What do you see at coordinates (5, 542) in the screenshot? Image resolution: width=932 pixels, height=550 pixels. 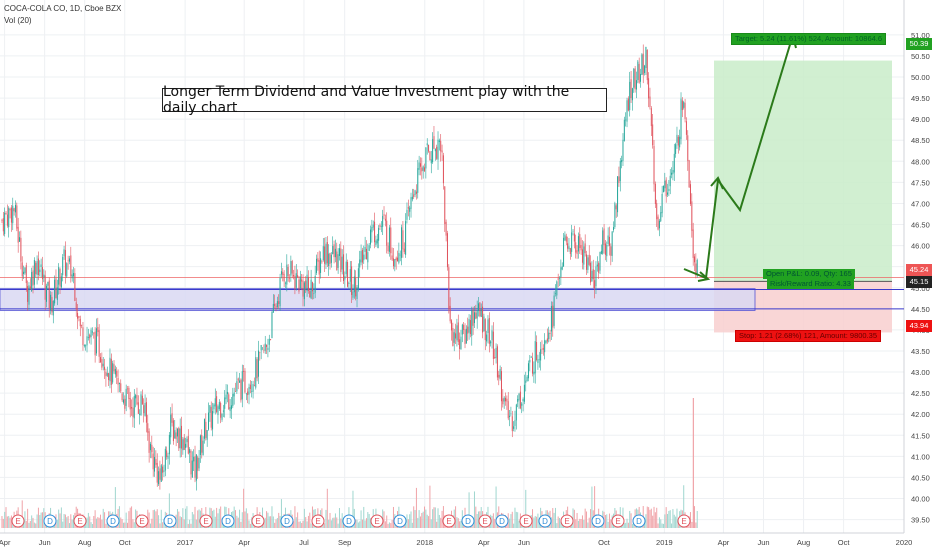 I see `x-tick-label: Apr` at bounding box center [5, 542].